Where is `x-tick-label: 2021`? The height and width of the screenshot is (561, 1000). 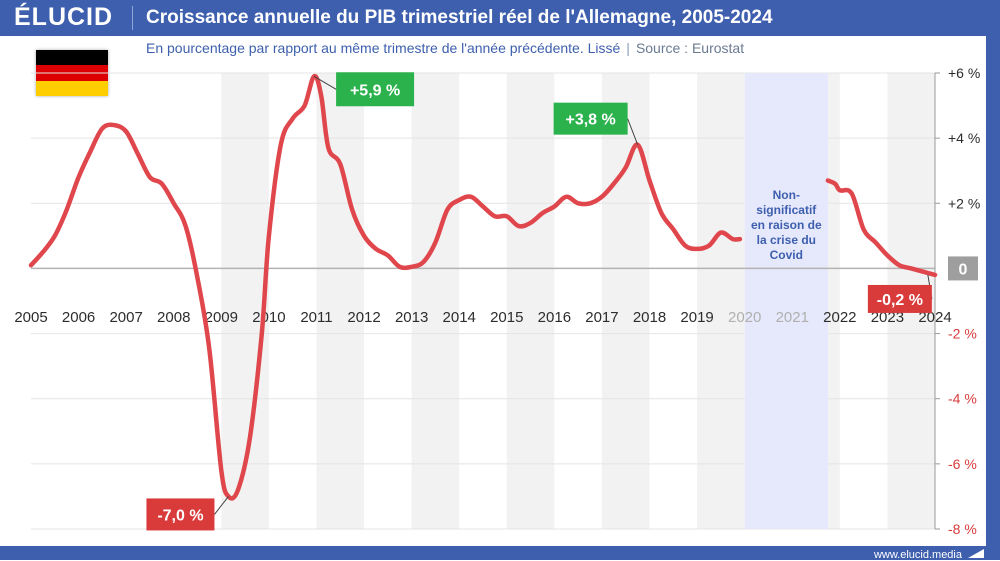
x-tick-label: 2021 is located at coordinates (792, 317).